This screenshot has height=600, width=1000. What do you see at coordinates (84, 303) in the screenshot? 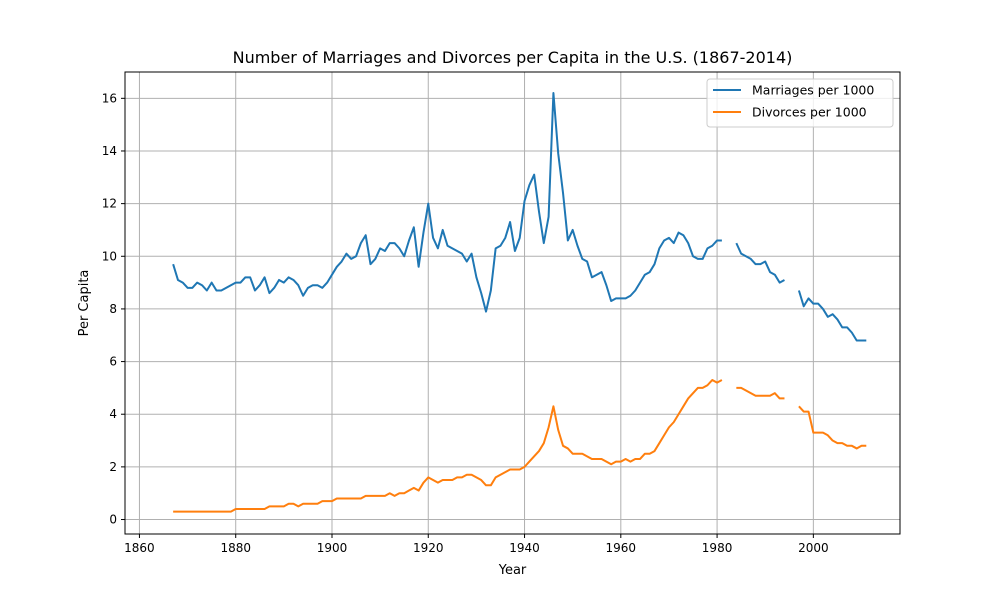
I see `y-axis-label: Per Capita` at bounding box center [84, 303].